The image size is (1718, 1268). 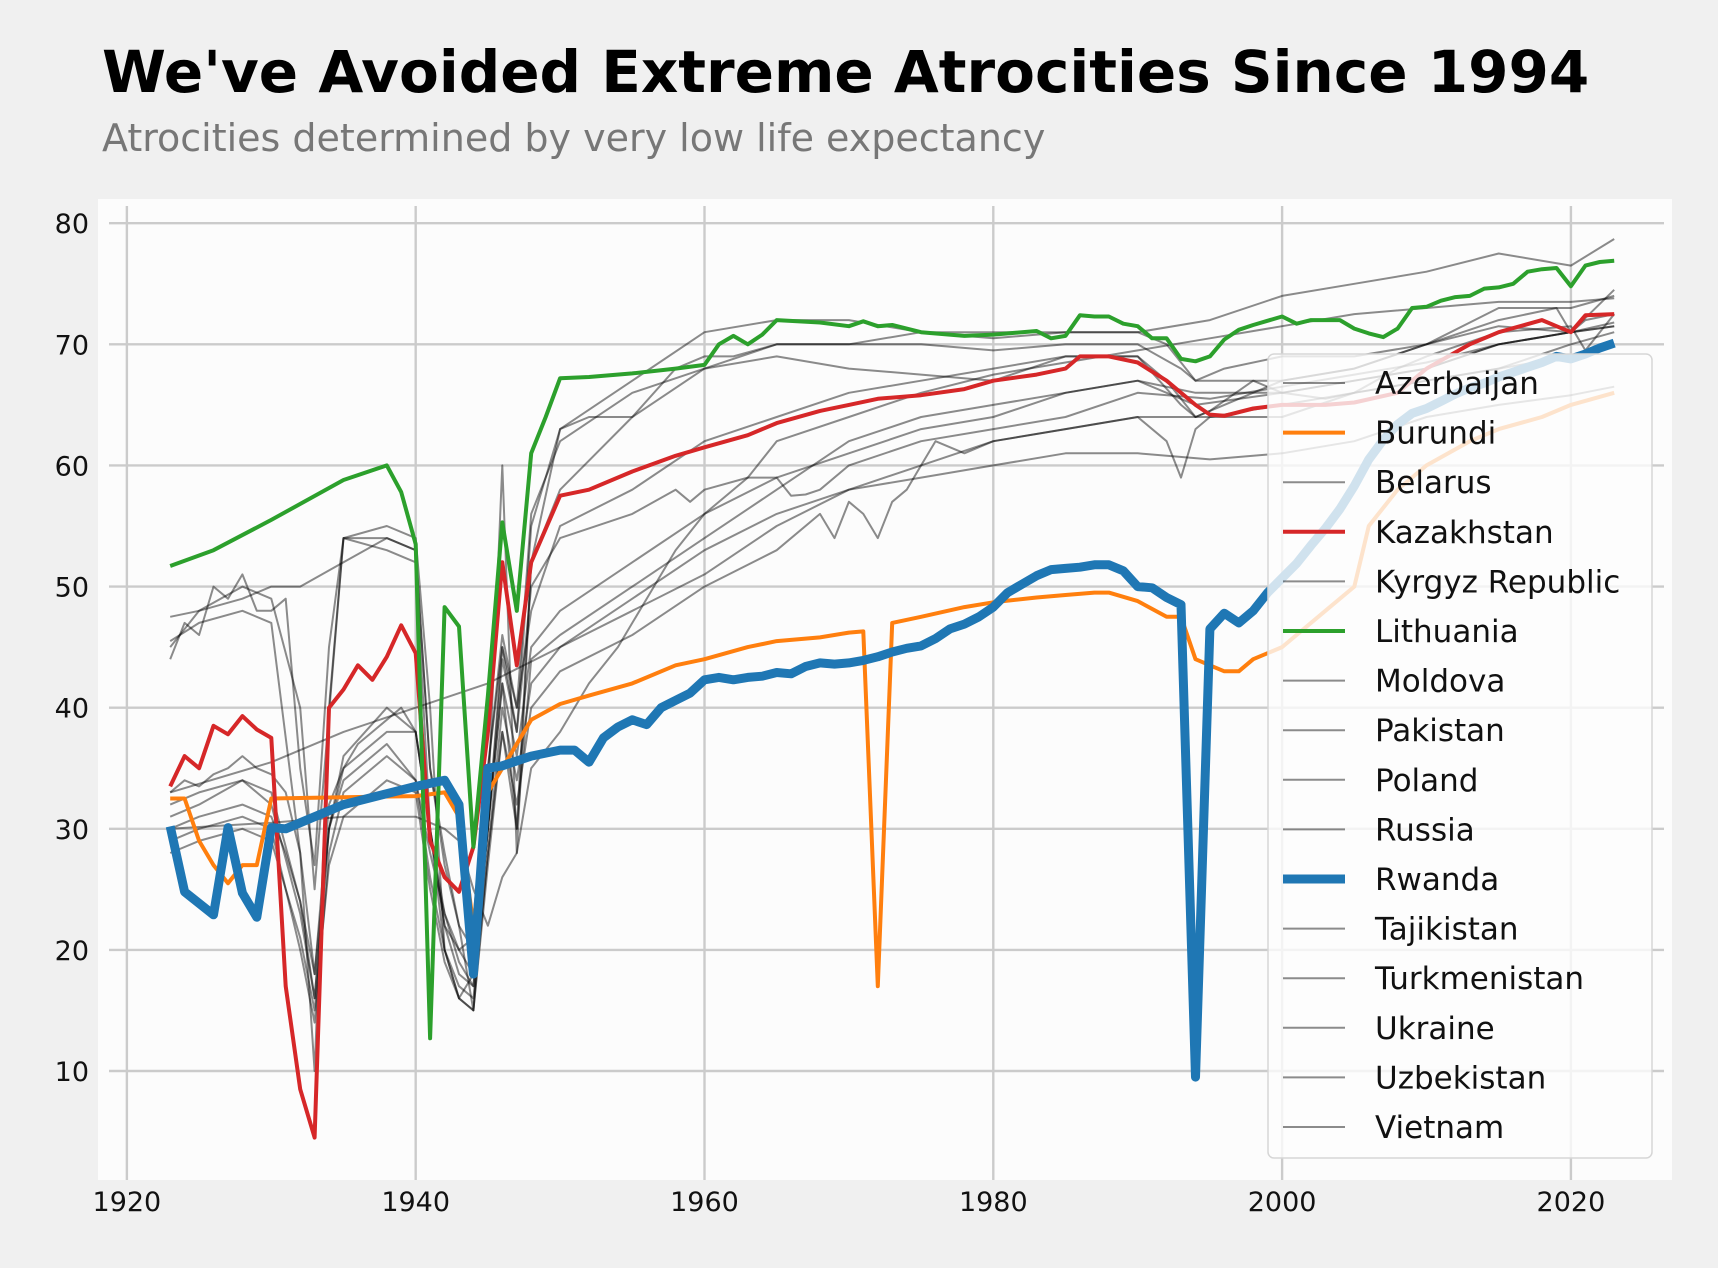 I want to click on legend-label-belarus: Belarus, so click(x=1433, y=483).